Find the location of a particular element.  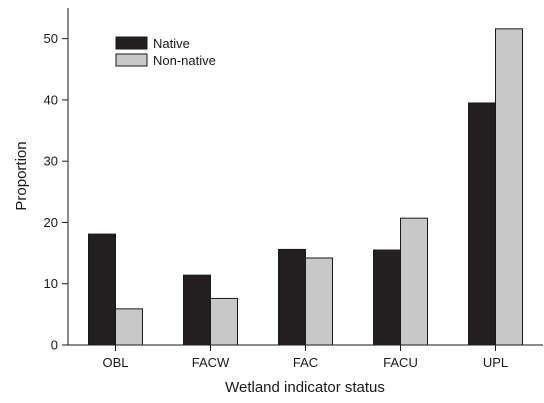

bar-non-native-facu is located at coordinates (414, 281).